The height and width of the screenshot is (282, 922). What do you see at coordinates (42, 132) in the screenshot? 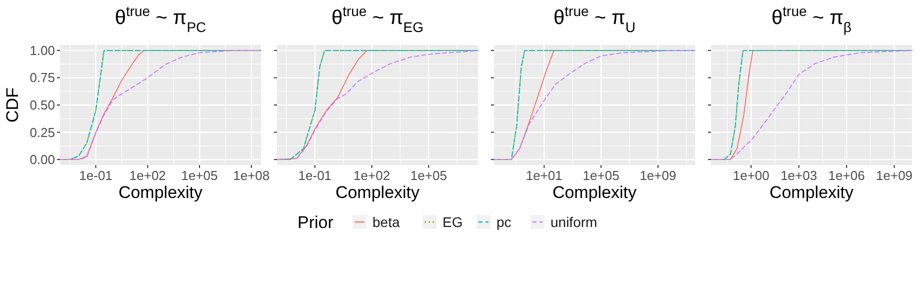
I see `y-tick-label: 0.25` at bounding box center [42, 132].